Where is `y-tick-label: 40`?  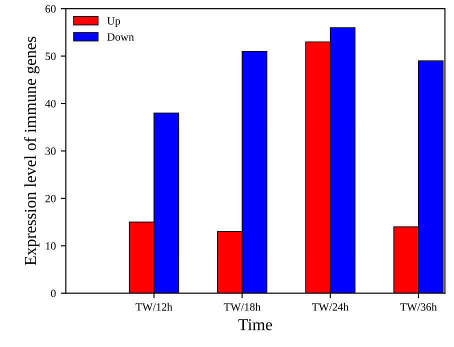 y-tick-label: 40 is located at coordinates (50, 104).